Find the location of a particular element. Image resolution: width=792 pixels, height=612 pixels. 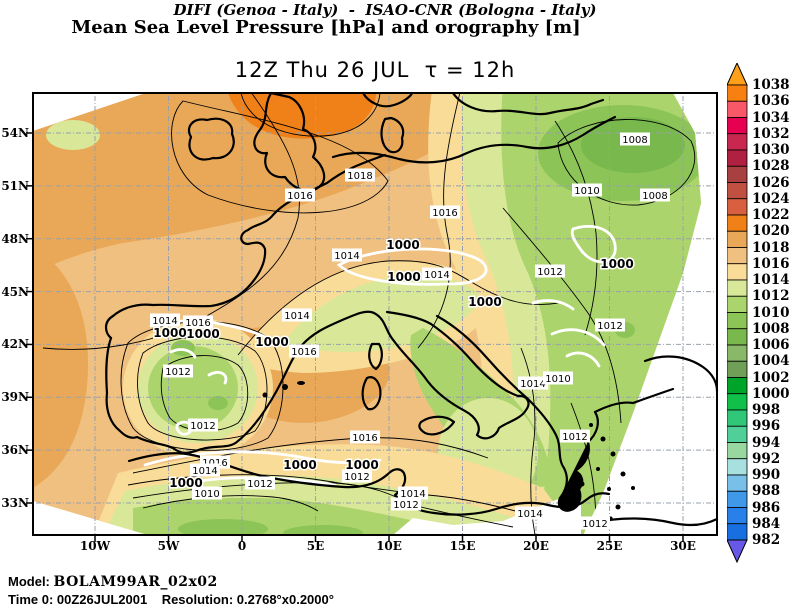

lat-tick-label: 33N is located at coordinates (15, 502).